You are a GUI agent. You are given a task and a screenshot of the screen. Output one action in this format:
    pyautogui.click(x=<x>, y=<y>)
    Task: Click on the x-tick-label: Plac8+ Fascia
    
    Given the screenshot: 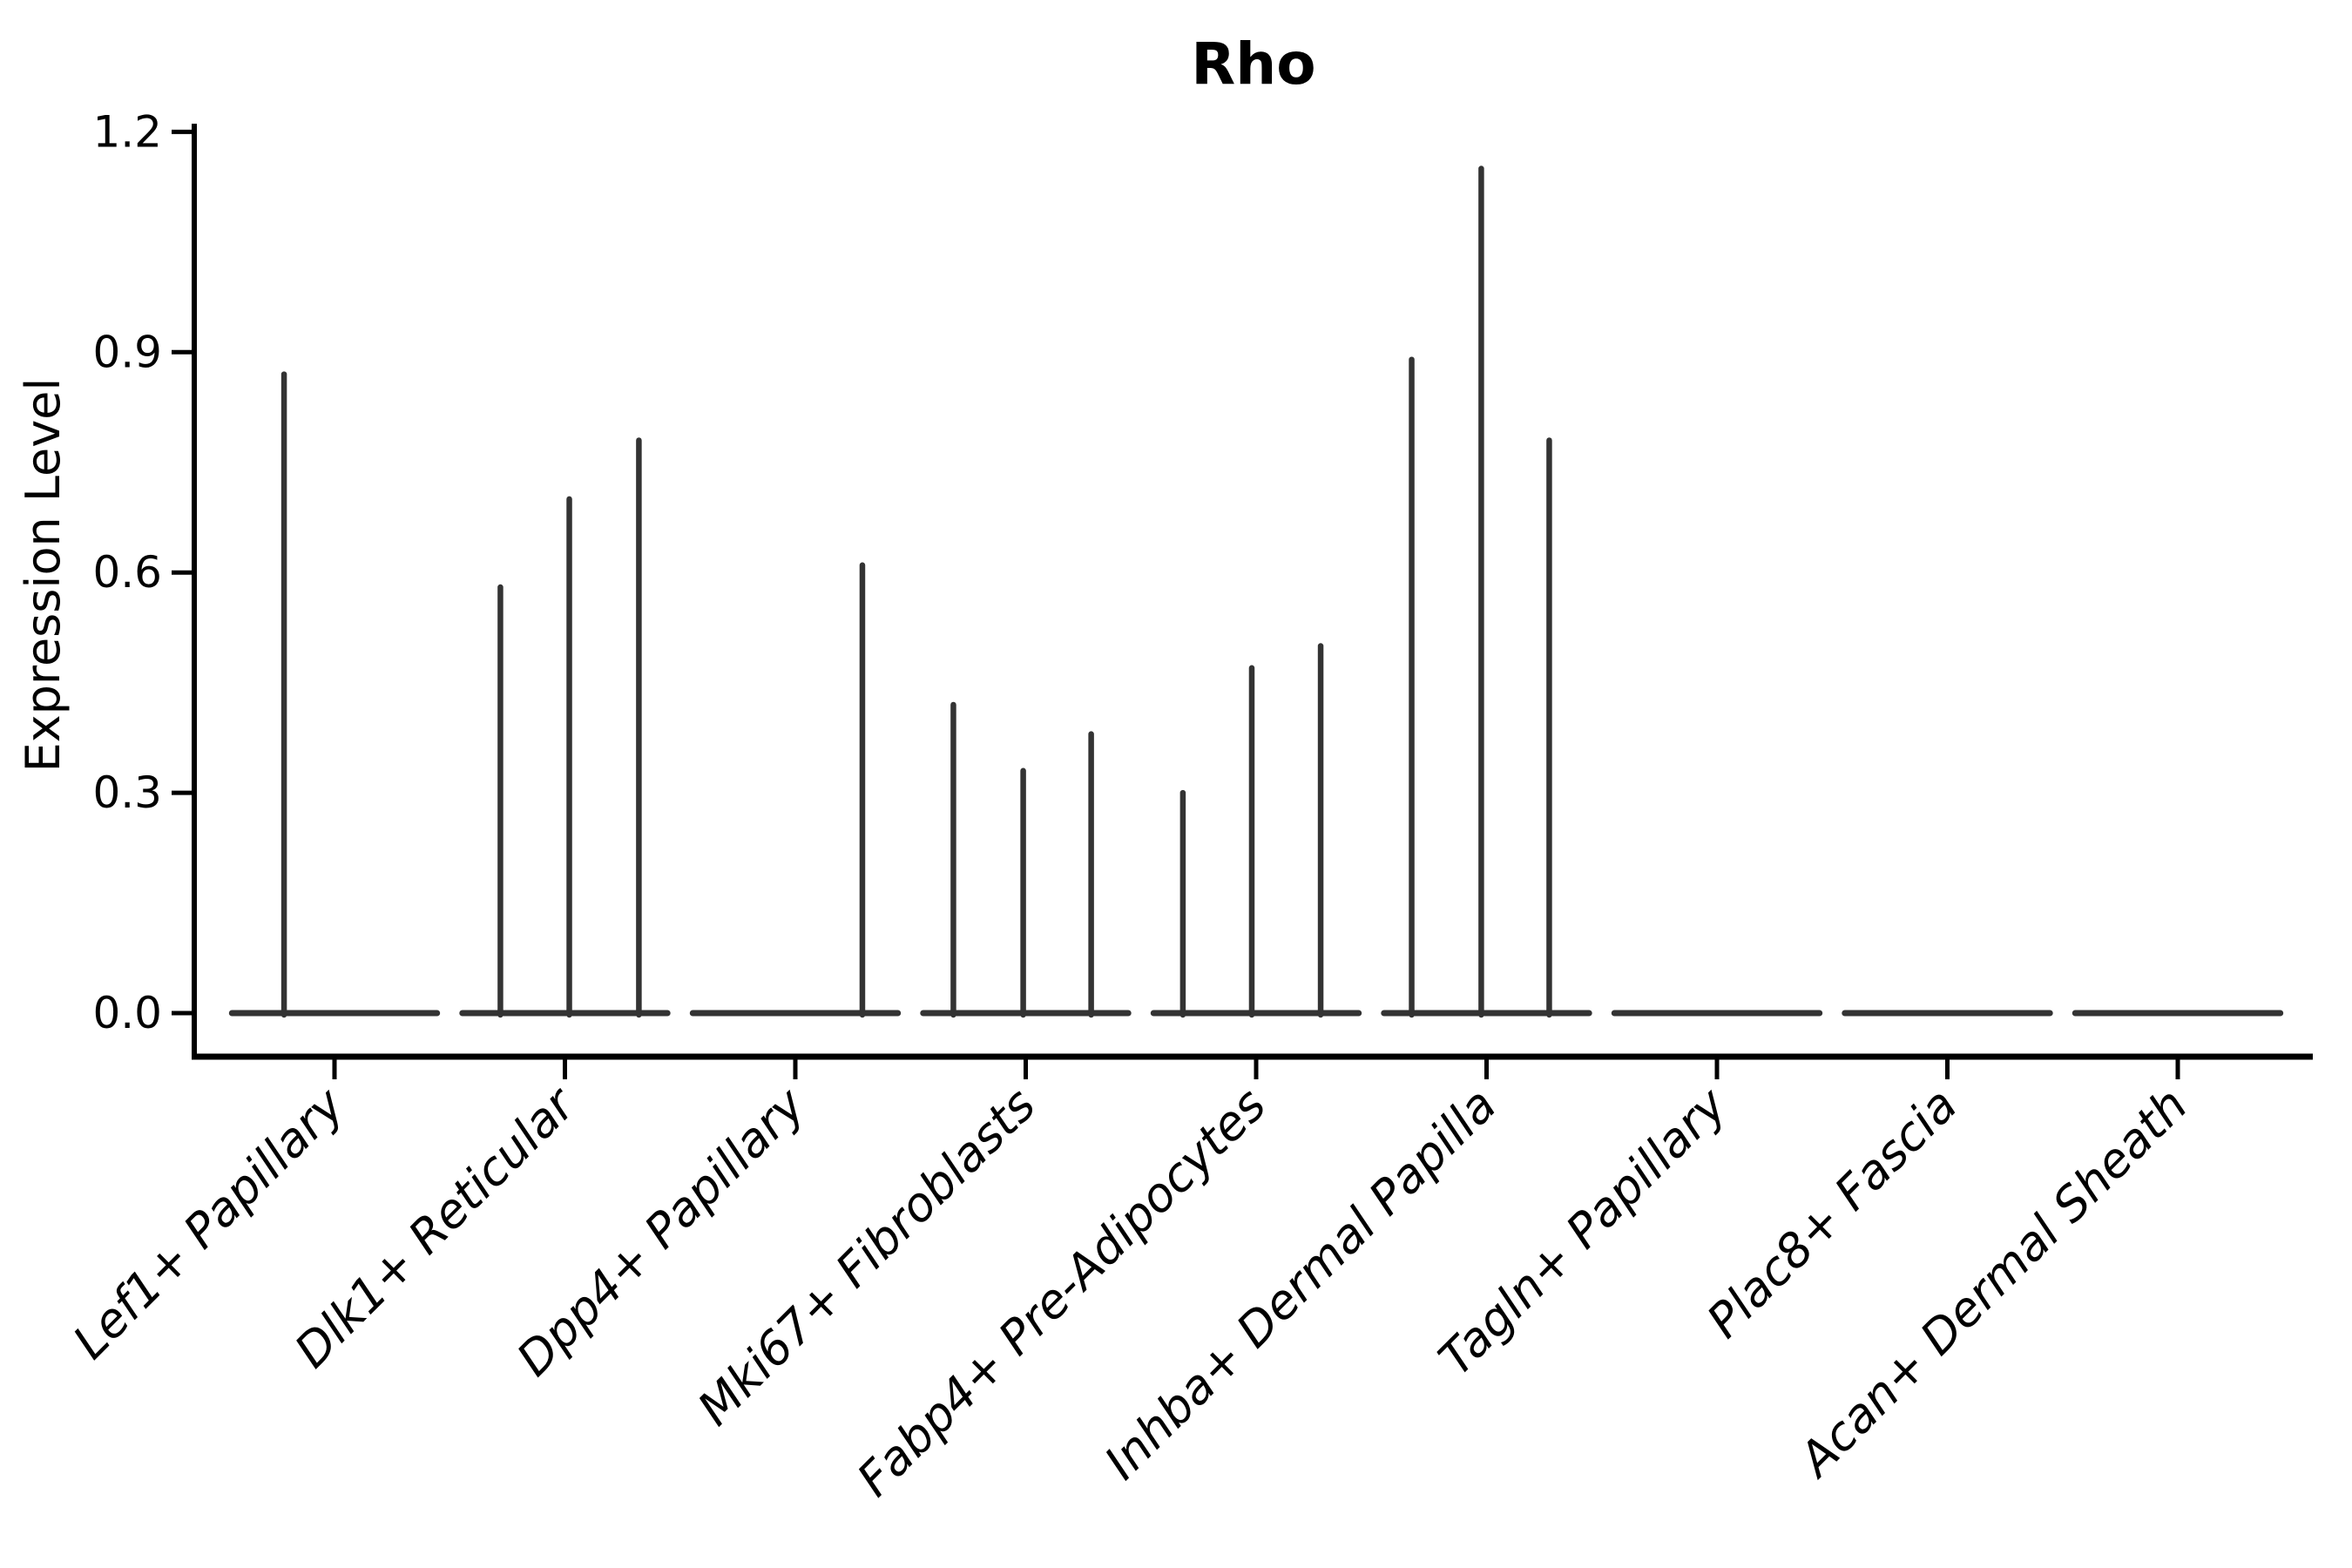 What is the action you would take?
    pyautogui.click(x=1832, y=1213)
    